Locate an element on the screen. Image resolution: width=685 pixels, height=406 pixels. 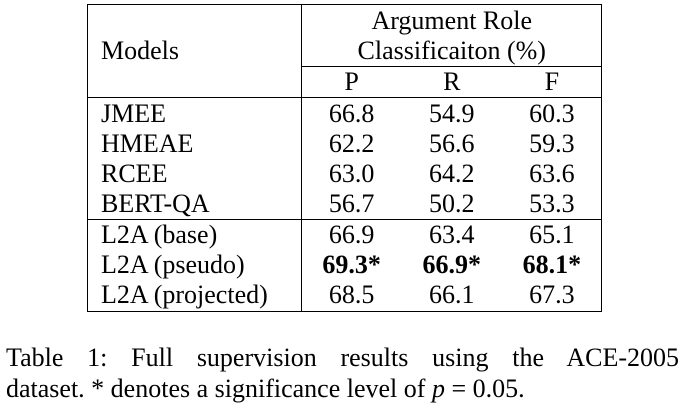
value-f: 68.1* is located at coordinates (552, 264).